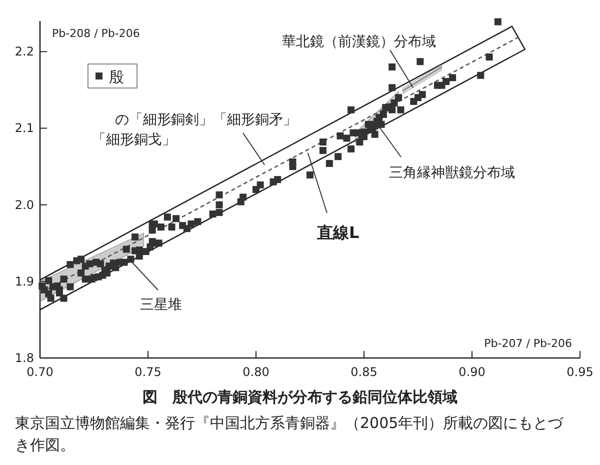  Describe the element at coordinates (96, 33) in the screenshot. I see `y-axis-title: Pb-208 / Pb-206` at that location.